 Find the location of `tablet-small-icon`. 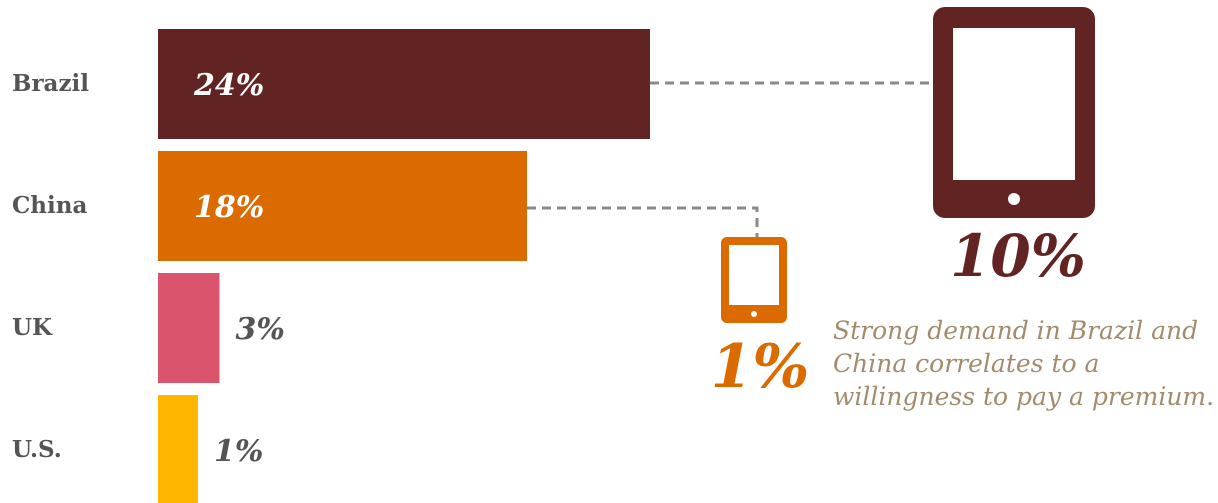

tablet-small-icon is located at coordinates (754, 280).